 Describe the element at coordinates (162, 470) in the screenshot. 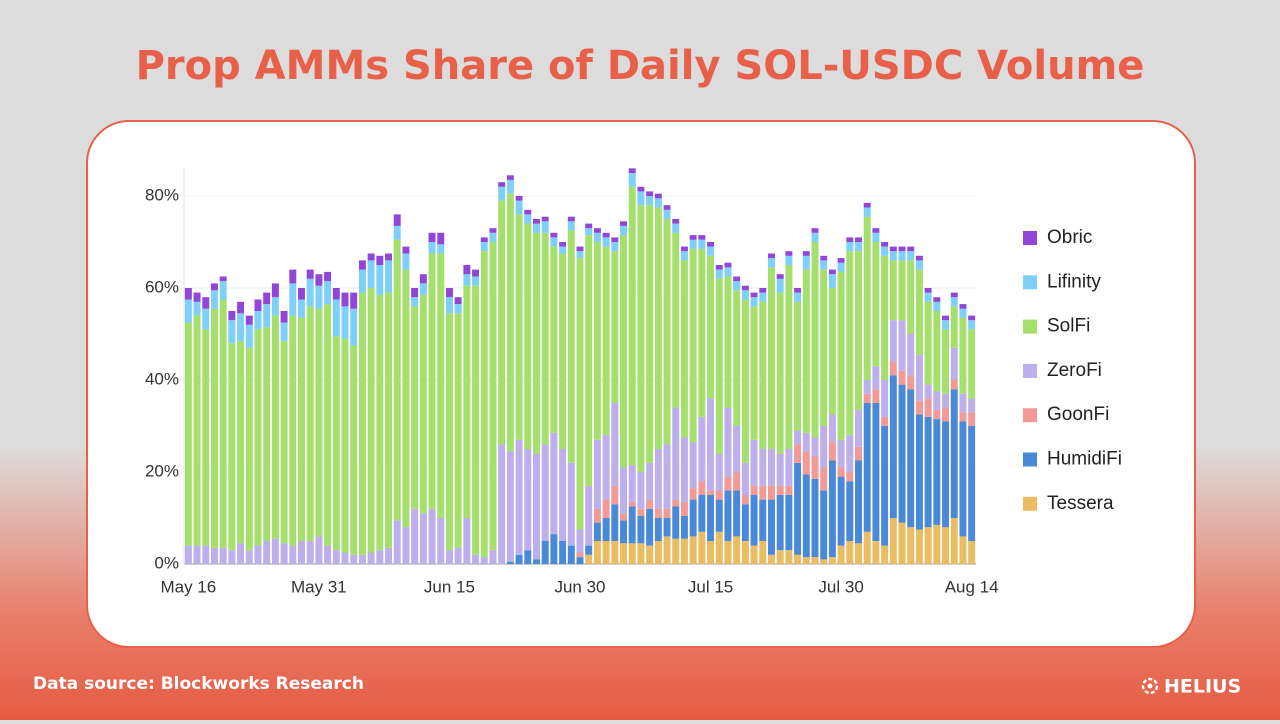

I see `y-tick-label: 20%` at that location.